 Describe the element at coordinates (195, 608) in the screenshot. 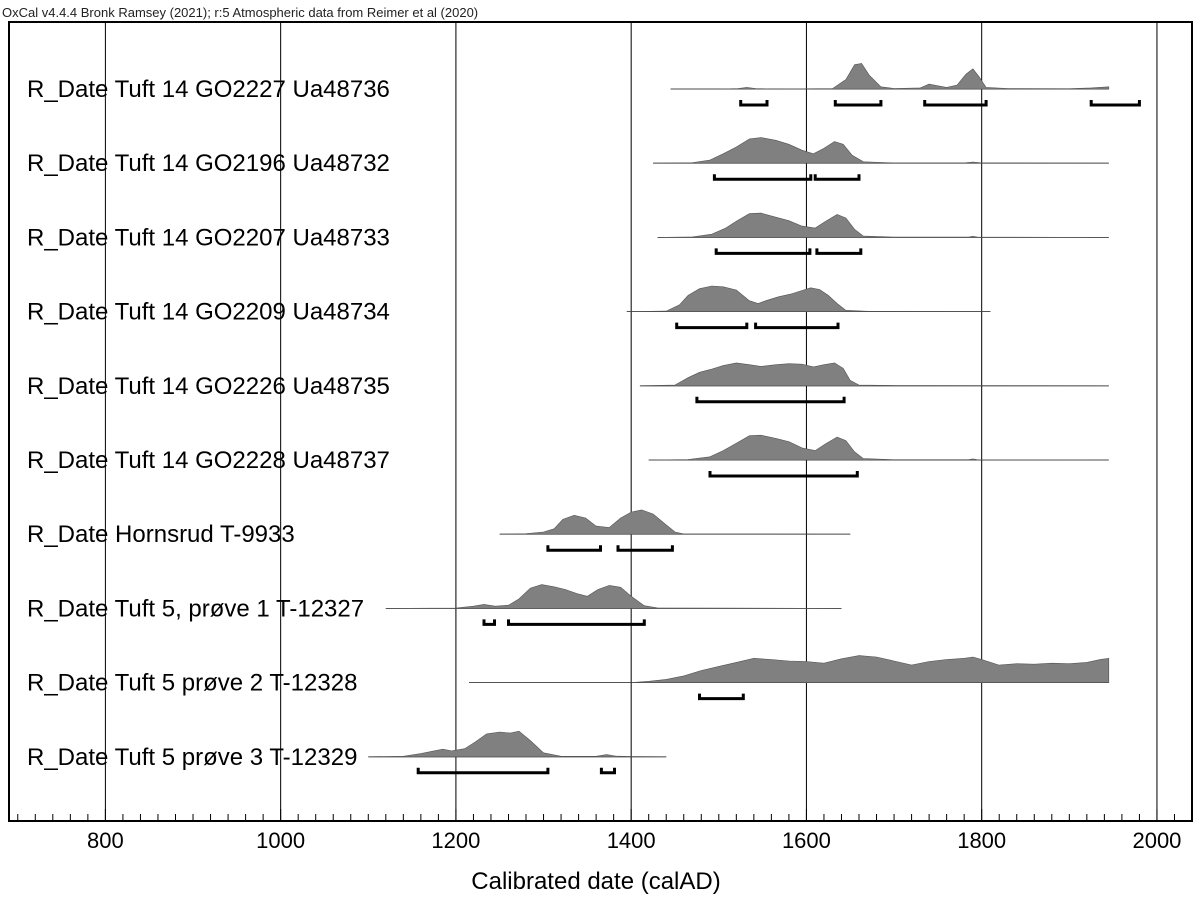

I see `series-label-8: R_Date Tuft 5, prøve 1 T-12327` at that location.